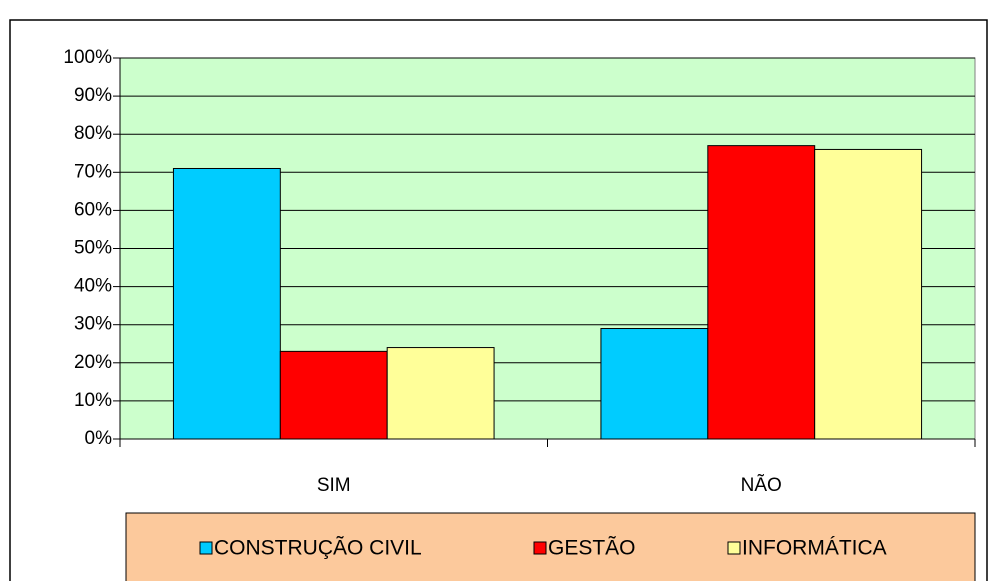  I want to click on legend-label: INFORMÁTICA, so click(814, 548).